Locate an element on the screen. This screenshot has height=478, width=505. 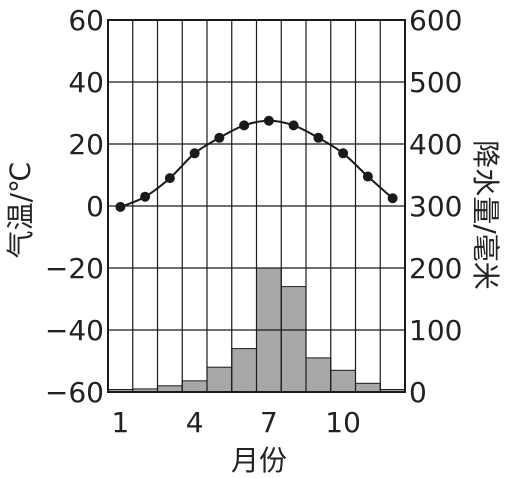
temperature-tick-label: 60 is located at coordinates (86, 20).